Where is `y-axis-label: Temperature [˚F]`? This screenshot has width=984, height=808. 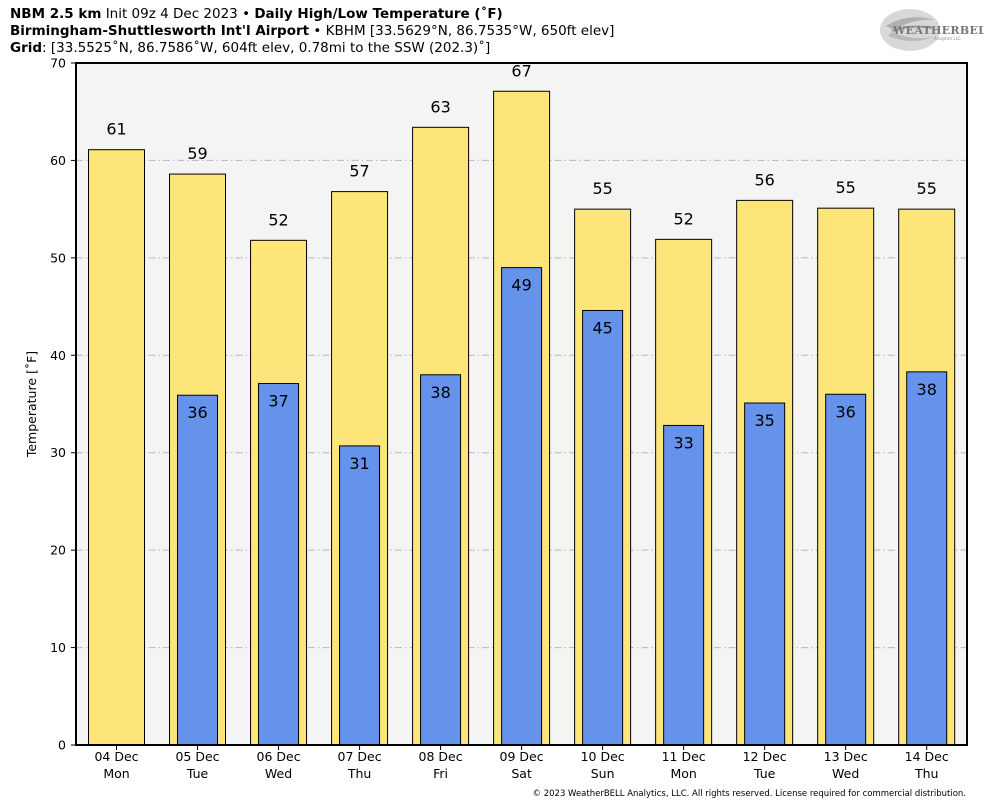 y-axis-label: Temperature [˚F] is located at coordinates (31, 404).